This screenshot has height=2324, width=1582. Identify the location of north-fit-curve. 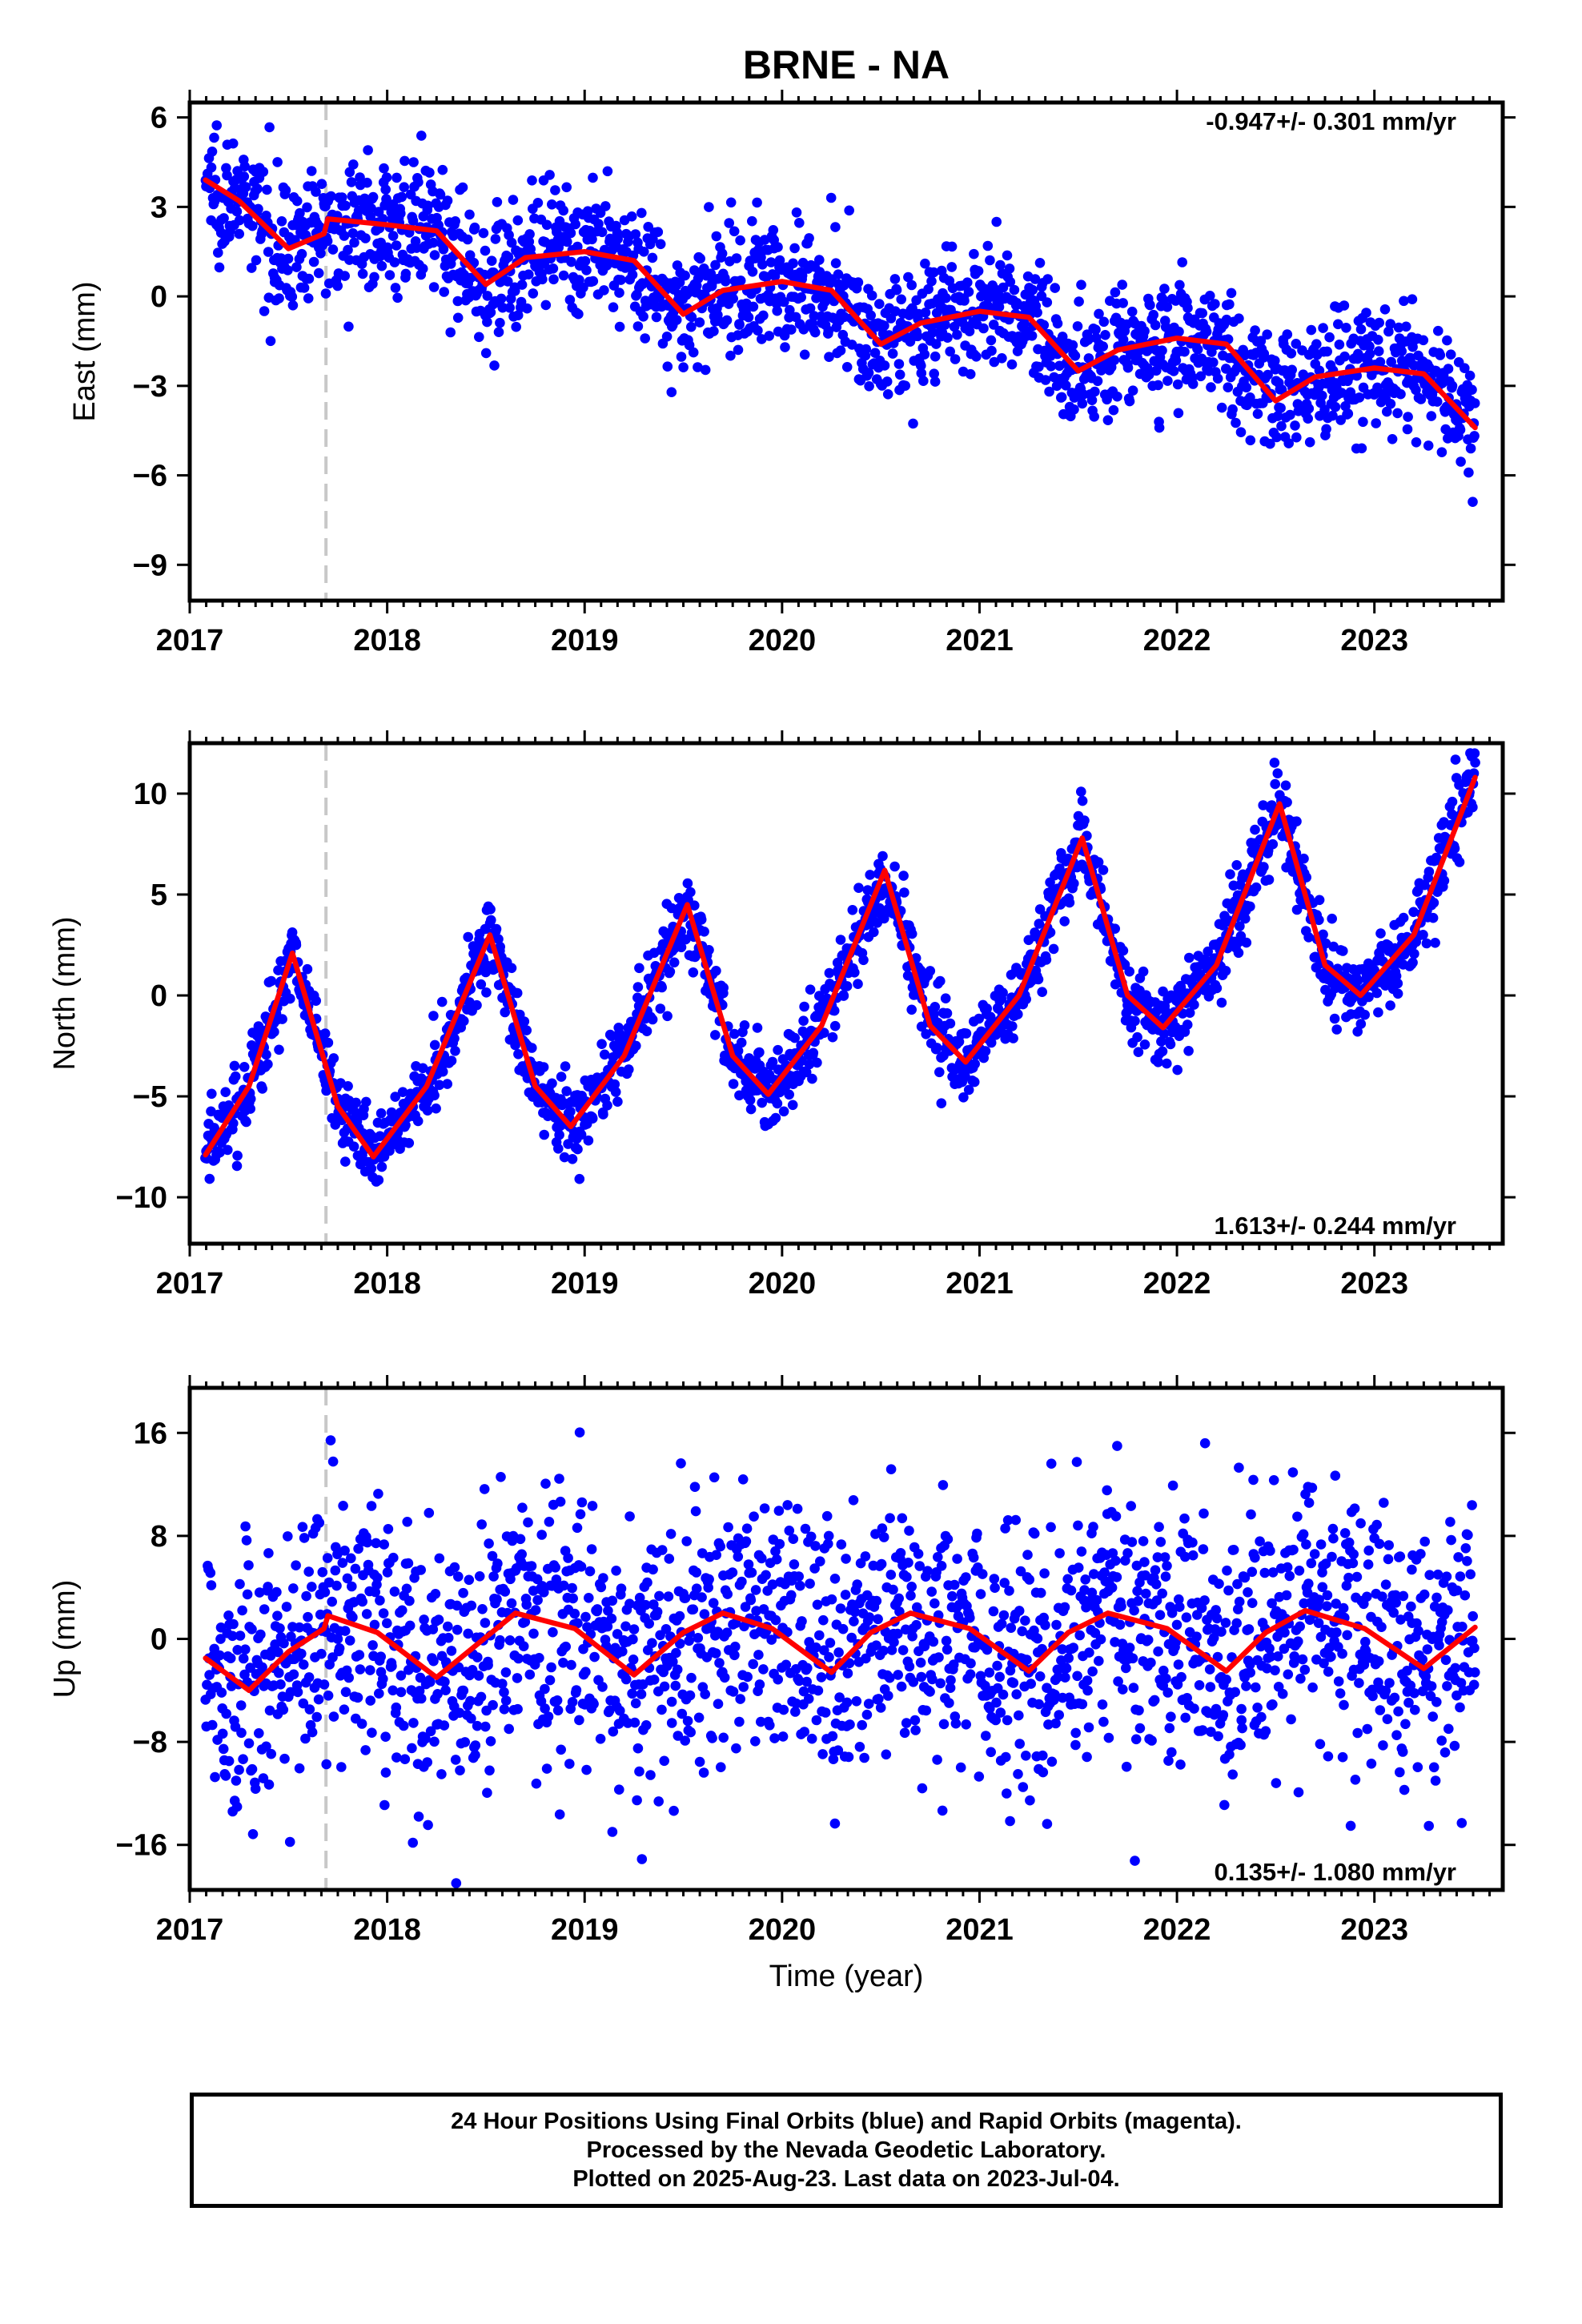
(841, 967).